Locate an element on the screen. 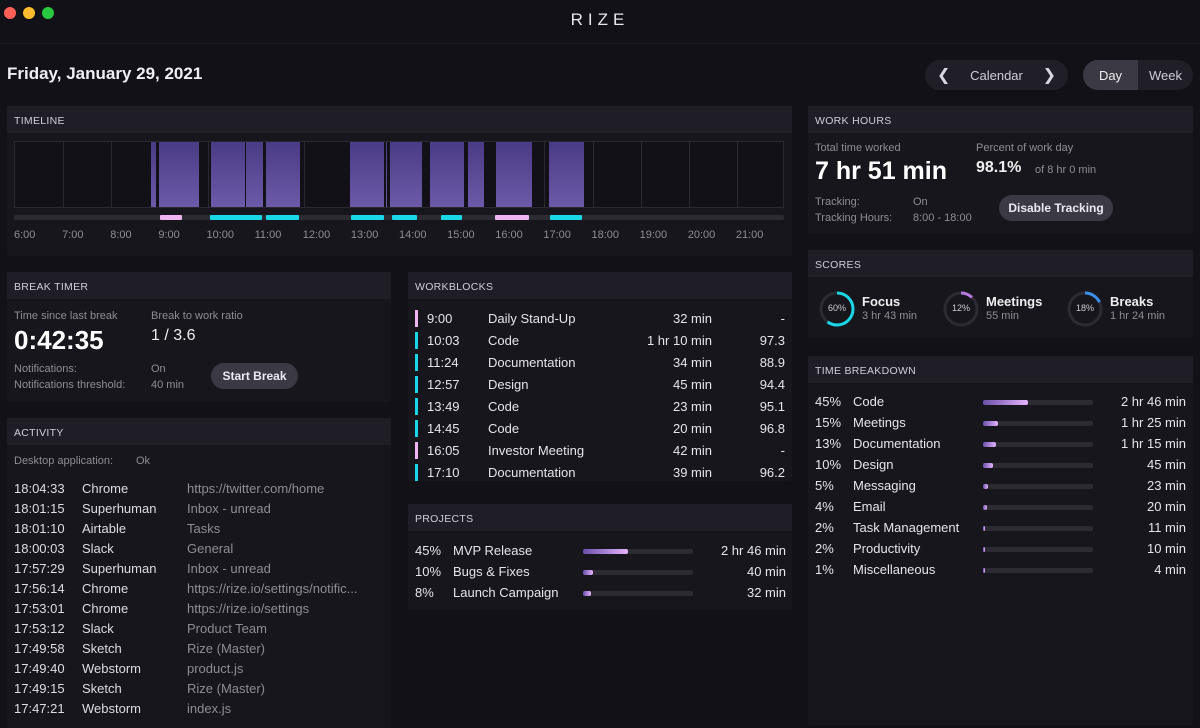 This screenshot has width=1200, height=728. project-row: 8% Launch Campaign 32 min is located at coordinates (600, 595).